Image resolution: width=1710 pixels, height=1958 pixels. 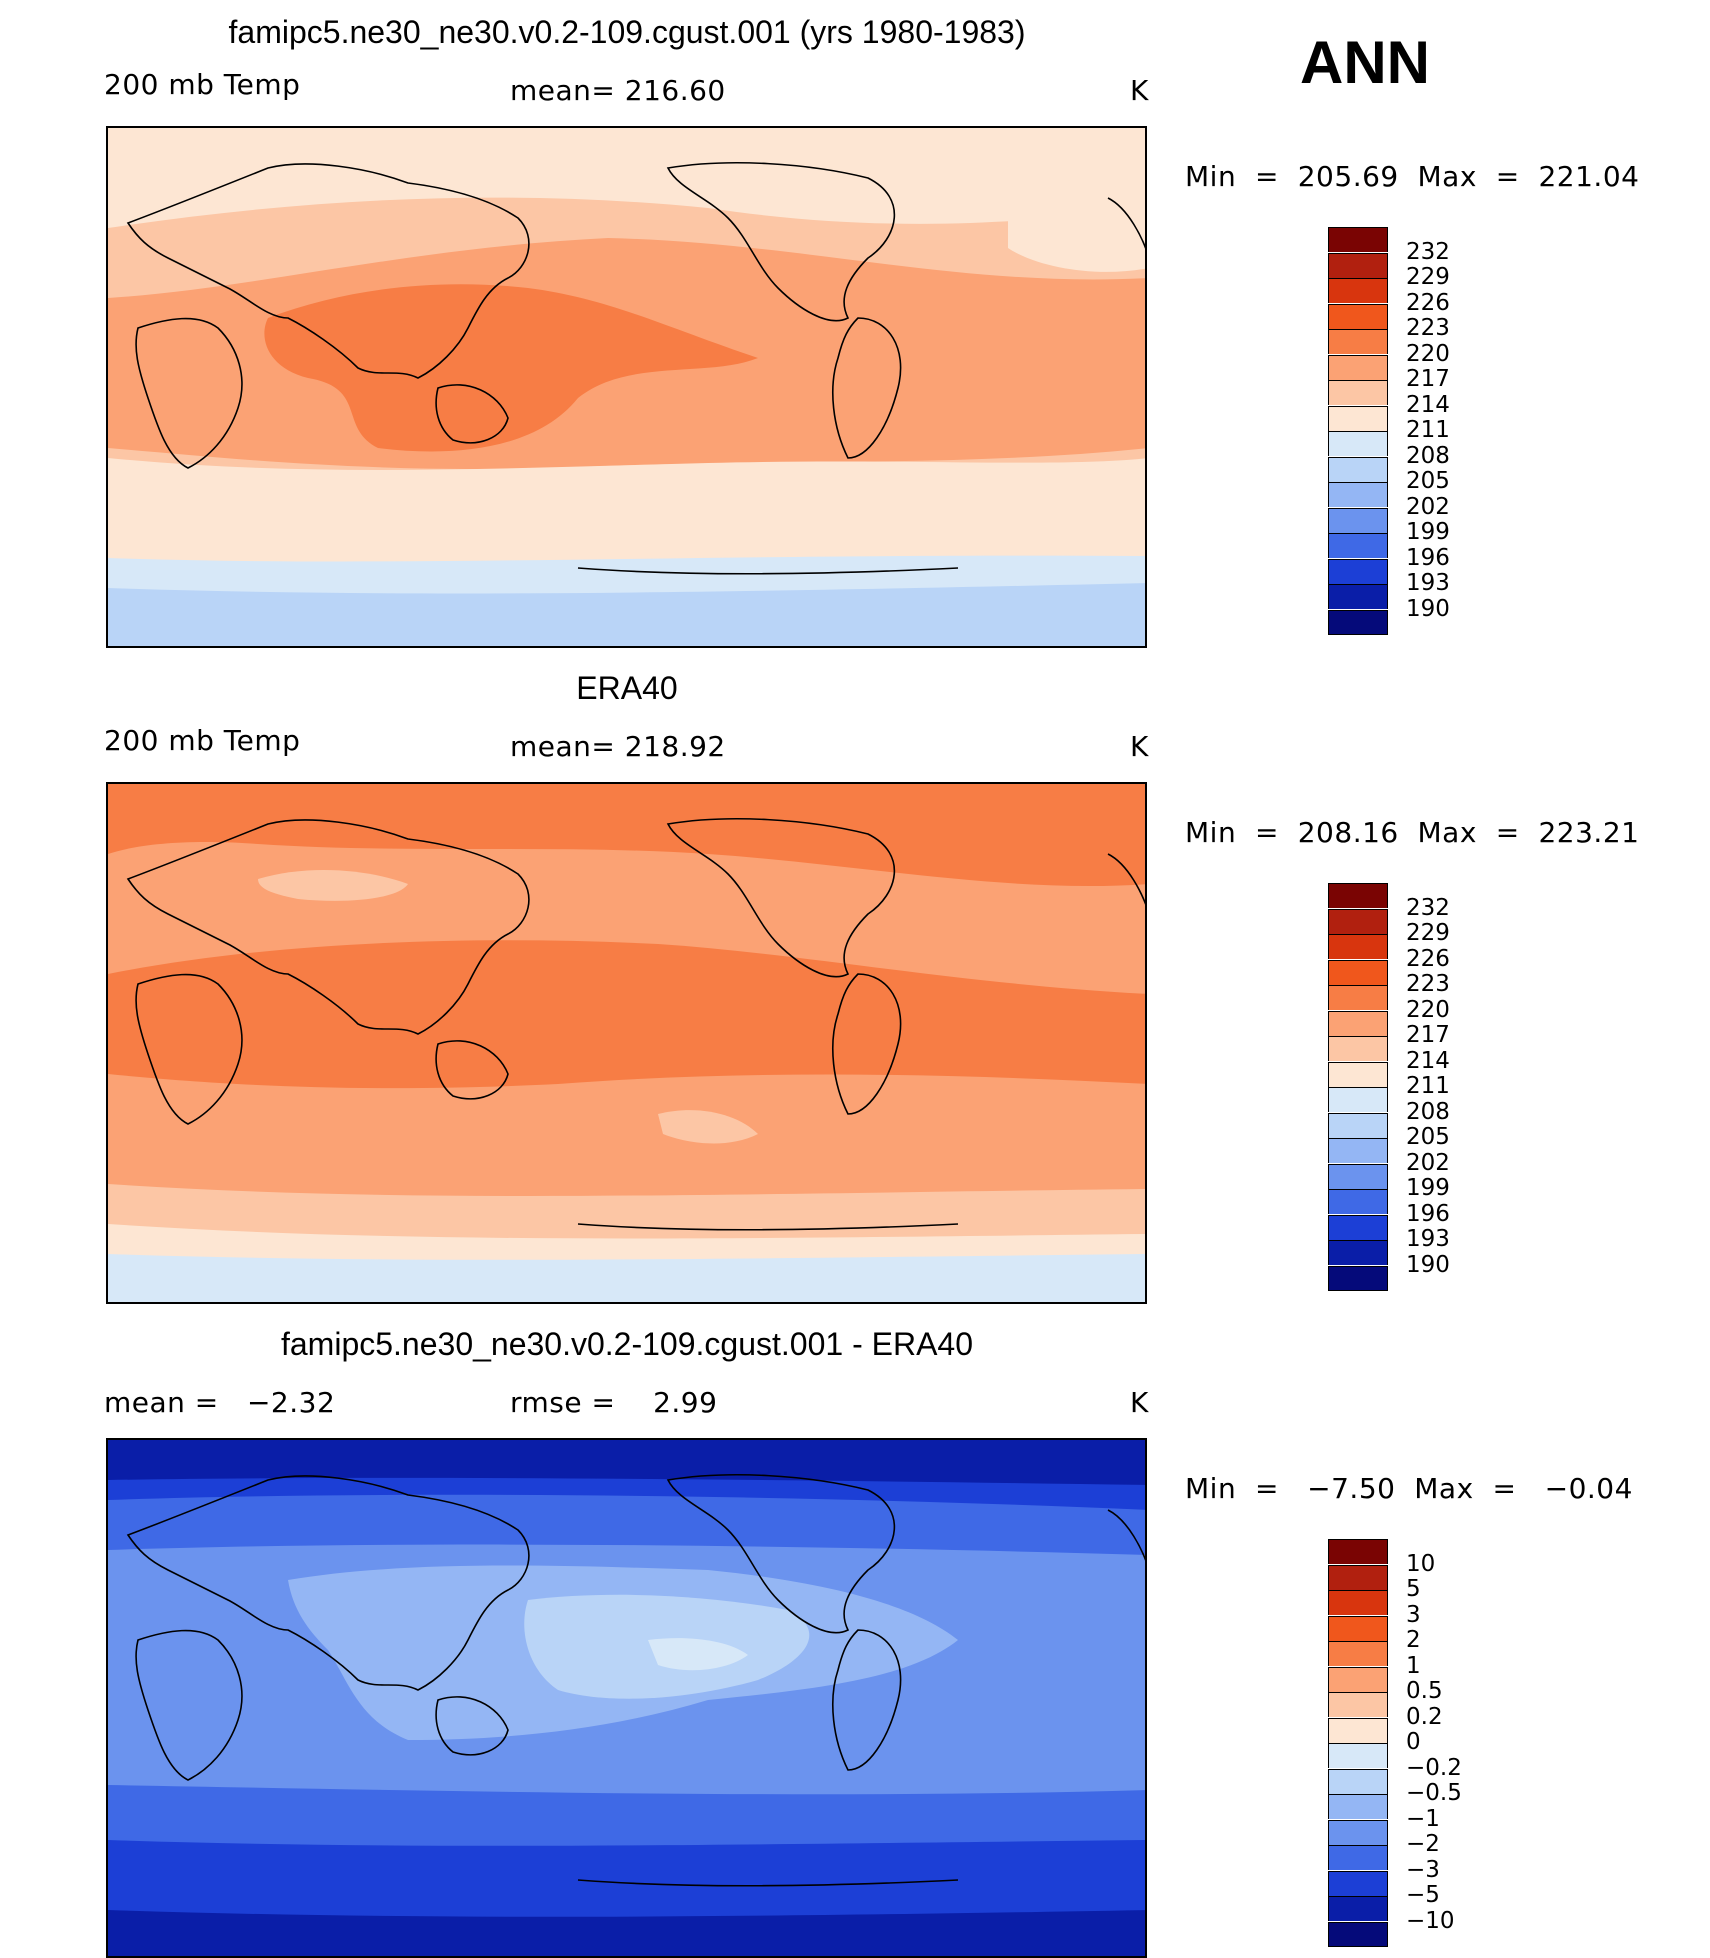 What do you see at coordinates (1428, 1060) in the screenshot?
I see `panel2-colorbar-tick-label: 214` at bounding box center [1428, 1060].